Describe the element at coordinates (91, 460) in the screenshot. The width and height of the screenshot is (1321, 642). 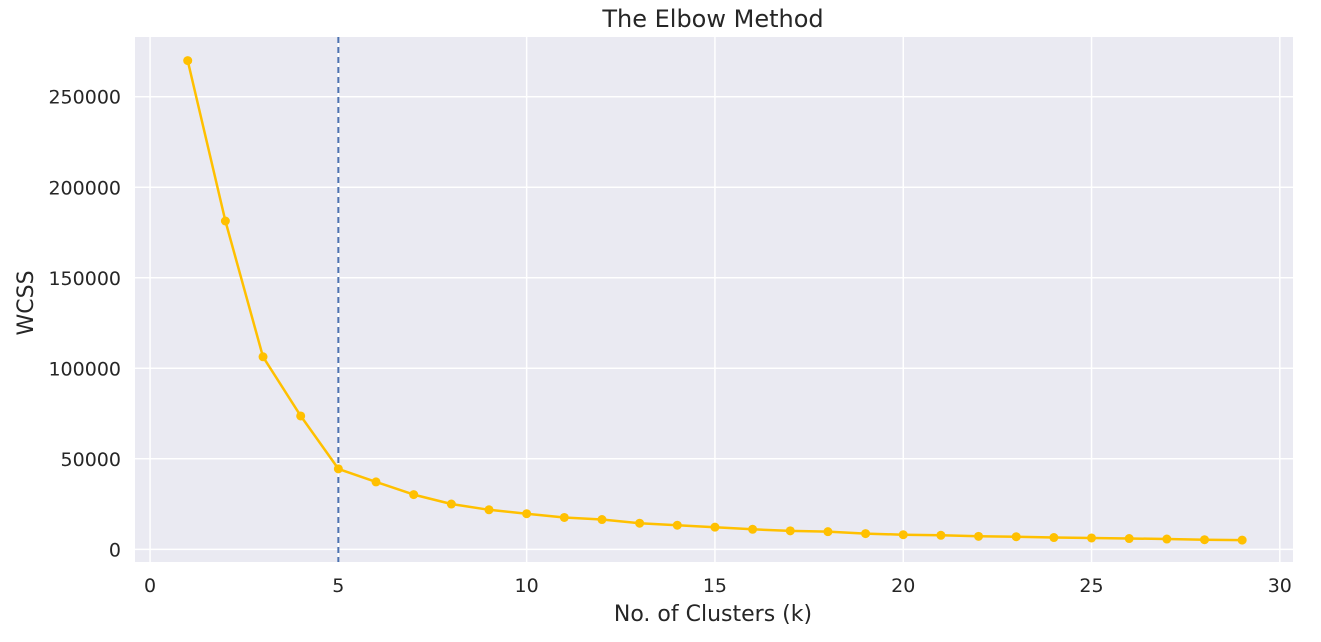
I see `y-tick-label: 50000` at that location.